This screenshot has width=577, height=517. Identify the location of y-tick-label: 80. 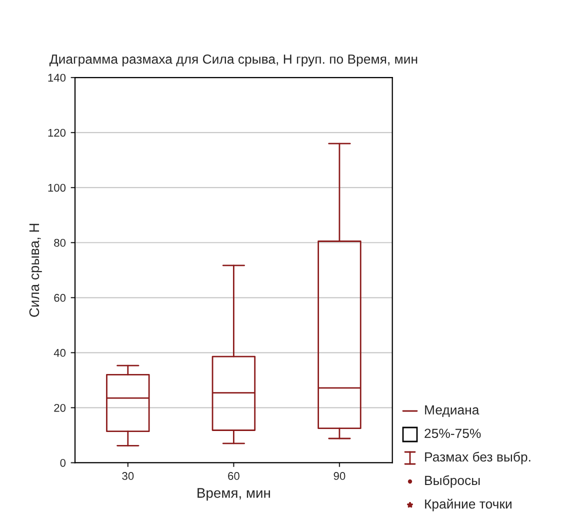
(60, 242).